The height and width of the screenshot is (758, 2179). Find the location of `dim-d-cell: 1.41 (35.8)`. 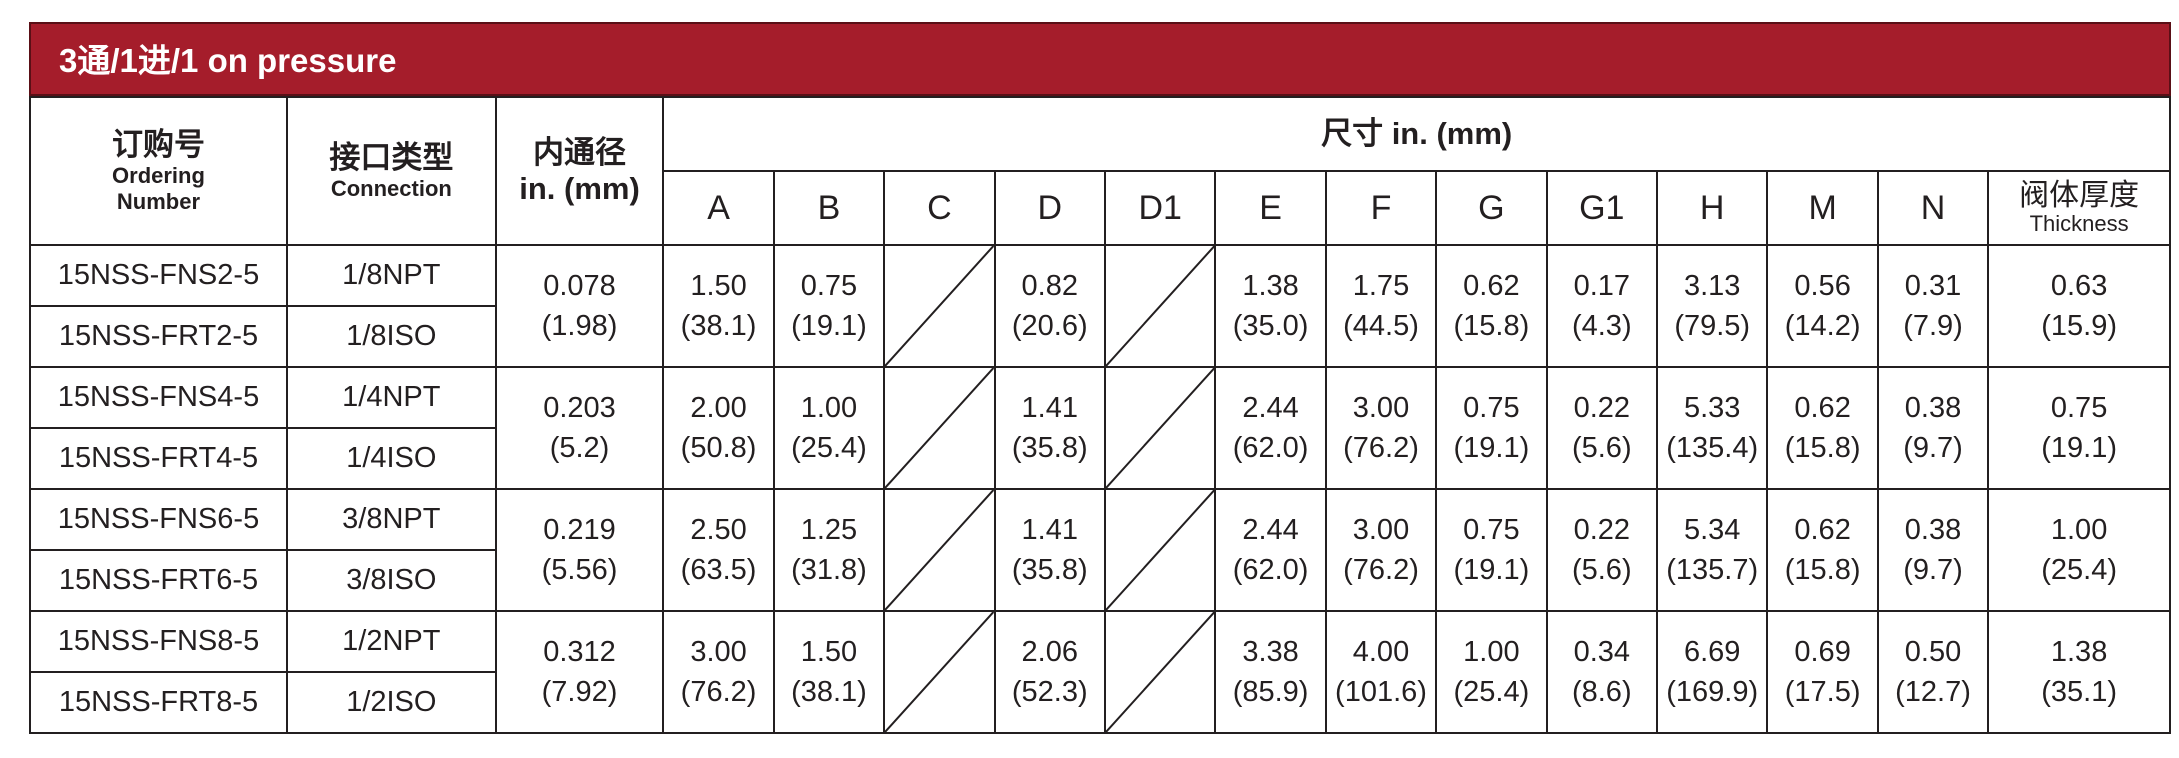

dim-d-cell: 1.41 (35.8) is located at coordinates (1049, 550).